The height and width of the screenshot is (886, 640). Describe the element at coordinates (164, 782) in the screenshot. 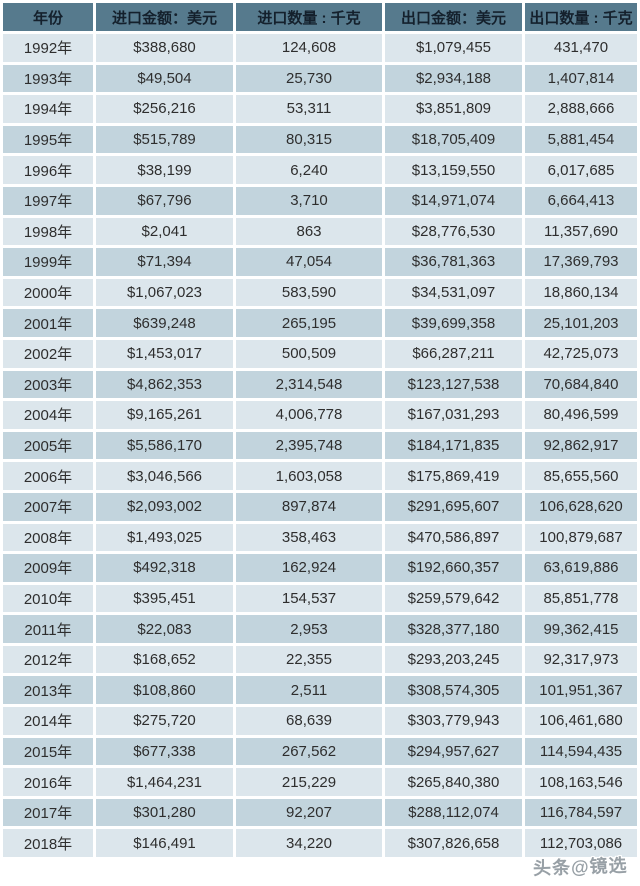

I see `value-cell: $1,464,231` at that location.